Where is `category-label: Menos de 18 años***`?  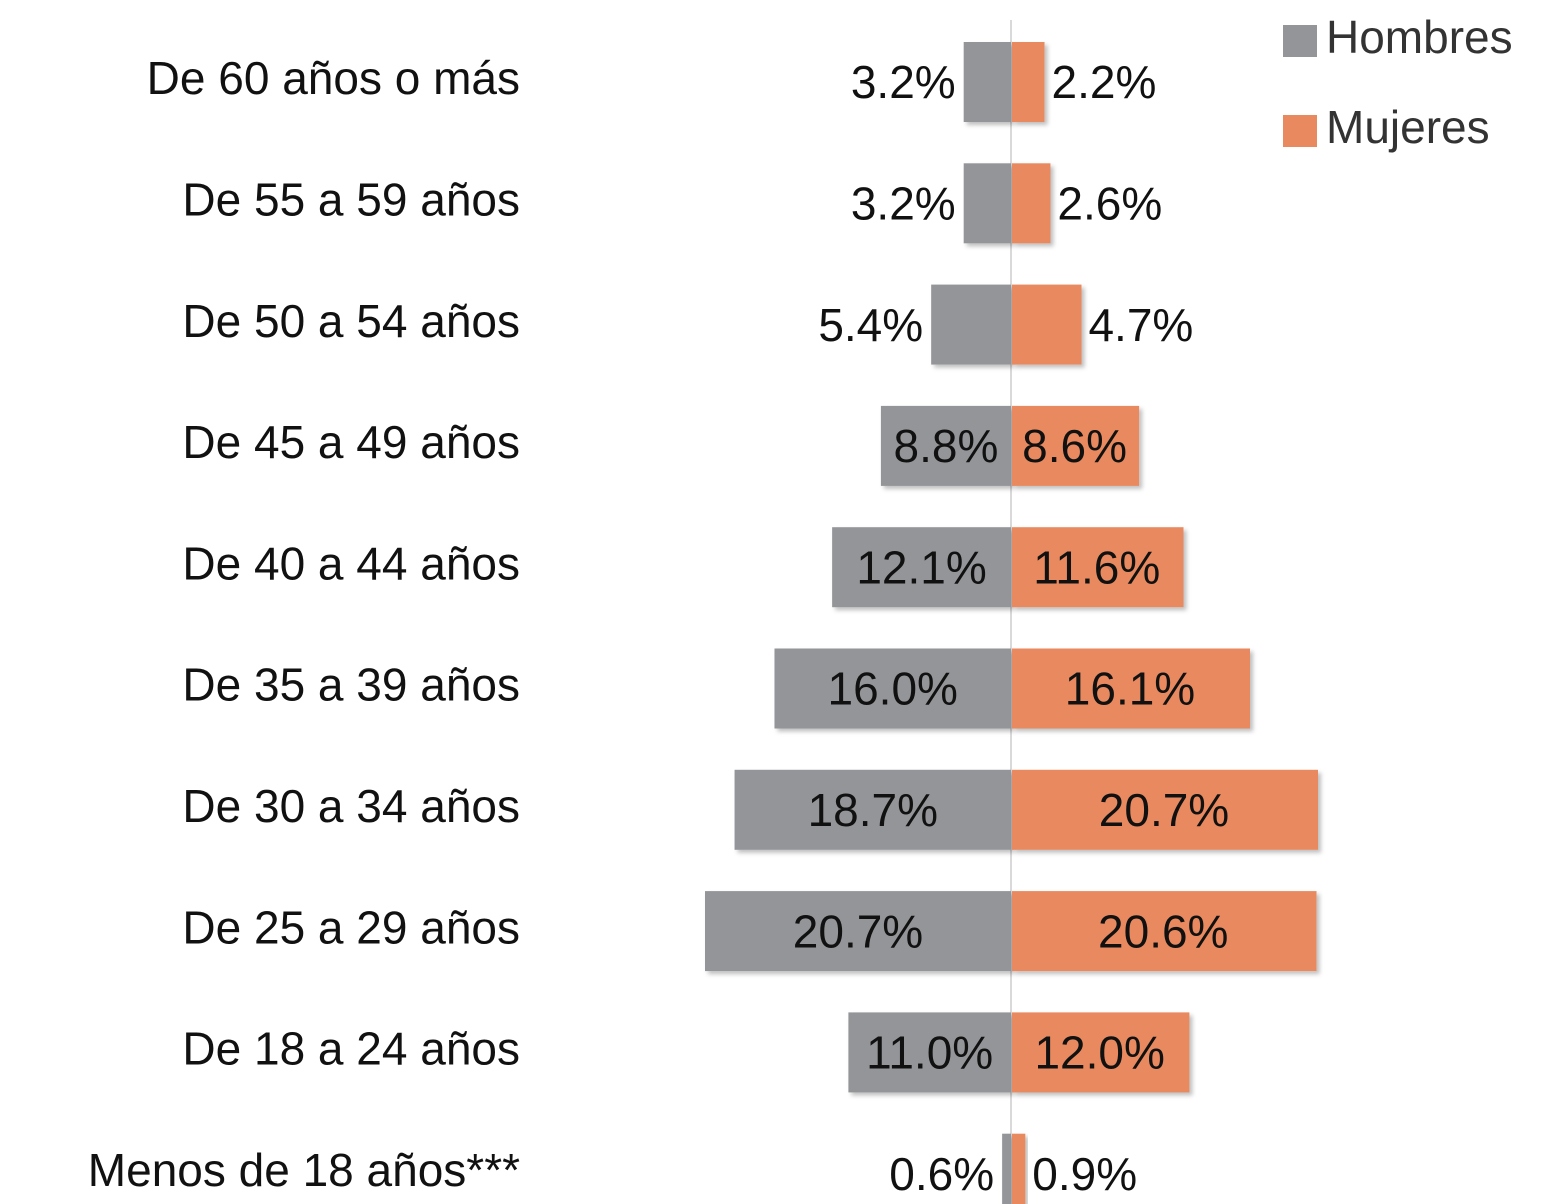
category-label: Menos de 18 años*** is located at coordinates (304, 1170).